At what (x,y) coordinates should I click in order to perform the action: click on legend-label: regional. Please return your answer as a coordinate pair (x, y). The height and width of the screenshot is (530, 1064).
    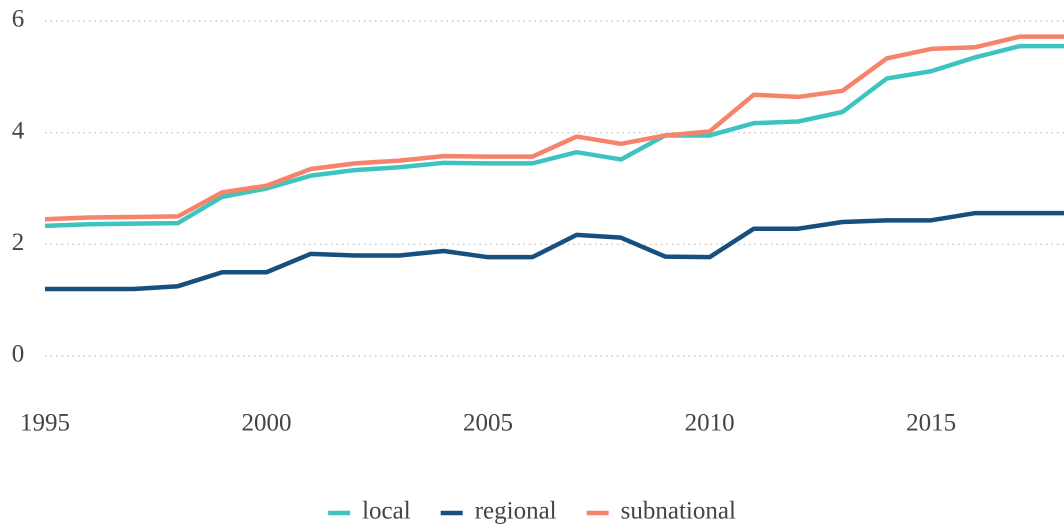
    Looking at the image, I should click on (516, 511).